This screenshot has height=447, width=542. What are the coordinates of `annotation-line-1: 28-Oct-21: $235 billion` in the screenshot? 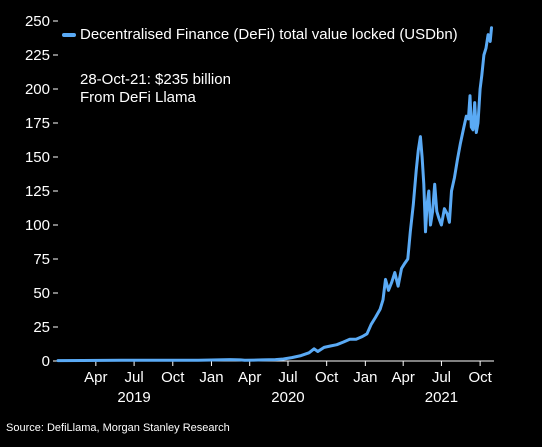 It's located at (155, 79).